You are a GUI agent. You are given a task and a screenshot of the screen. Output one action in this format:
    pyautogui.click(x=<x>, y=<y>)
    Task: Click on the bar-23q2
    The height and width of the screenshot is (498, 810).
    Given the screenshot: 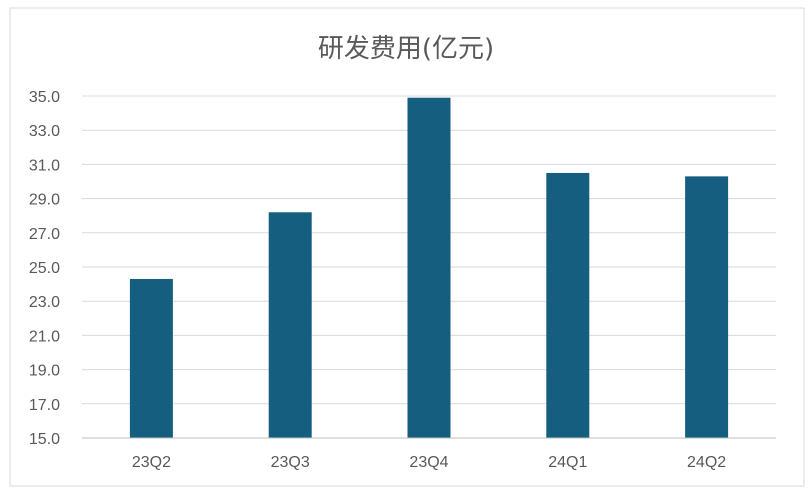 What is the action you would take?
    pyautogui.click(x=151, y=358)
    